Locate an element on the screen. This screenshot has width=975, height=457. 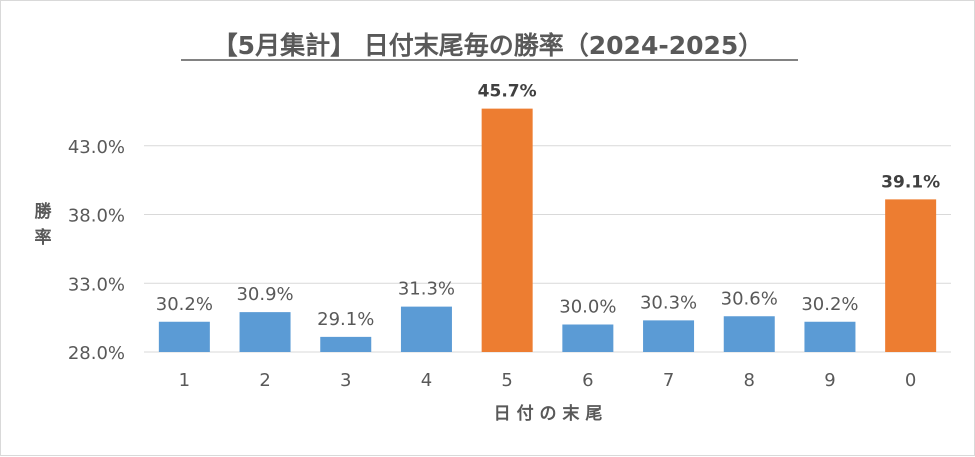
y-axis-label-char: 勝 is located at coordinates (44, 211).